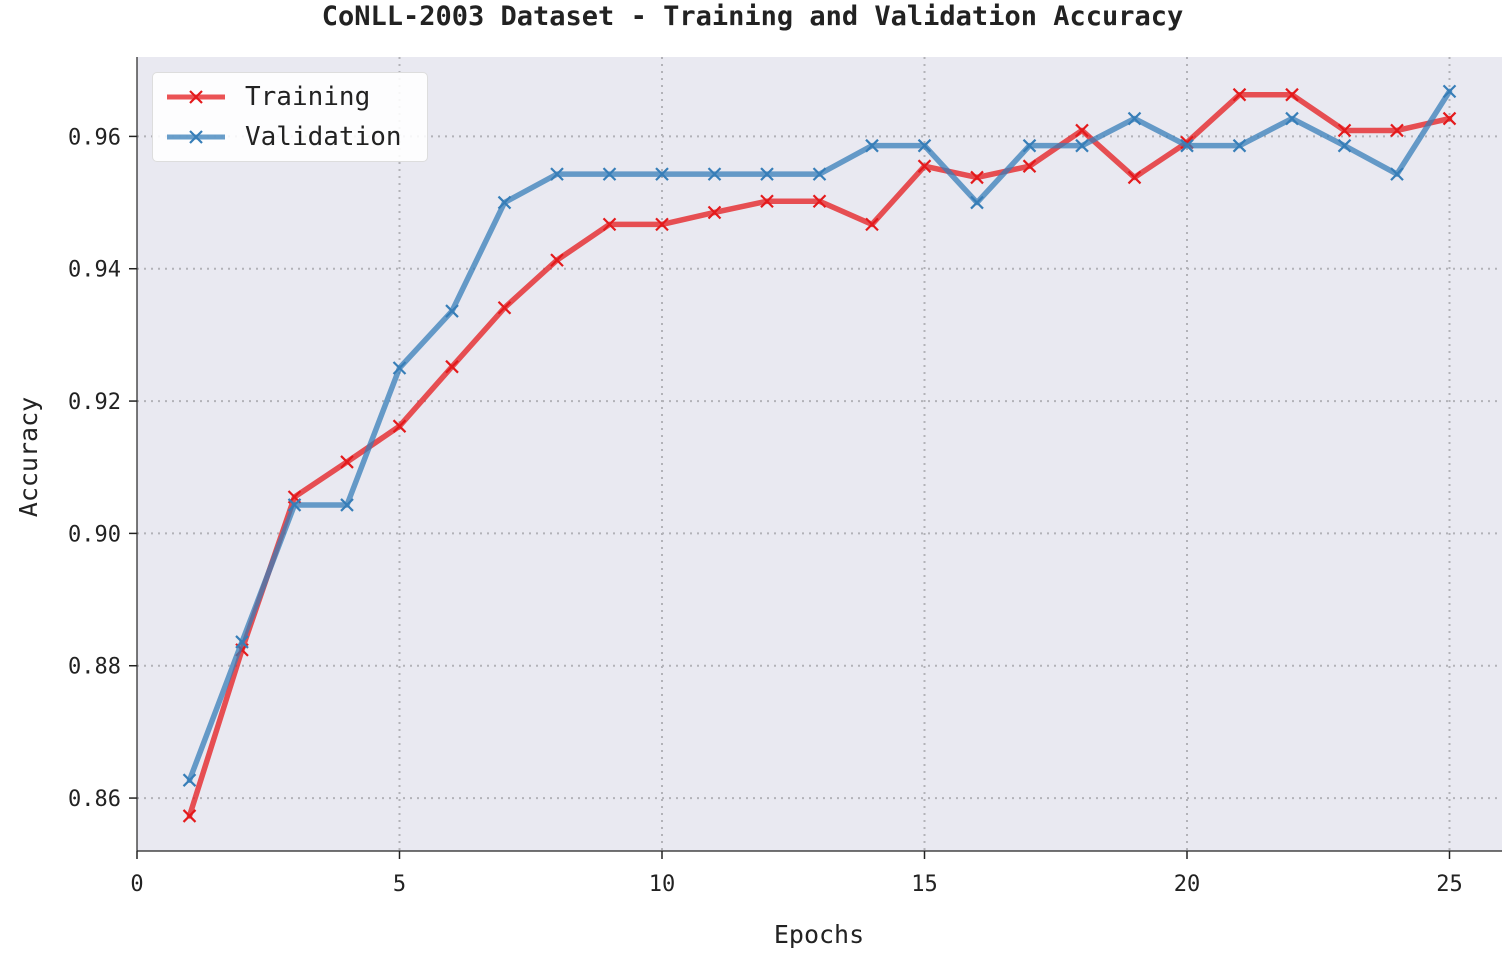 The width and height of the screenshot is (1505, 955). Describe the element at coordinates (94, 270) in the screenshot. I see `y-tick-label: 0.94` at that location.